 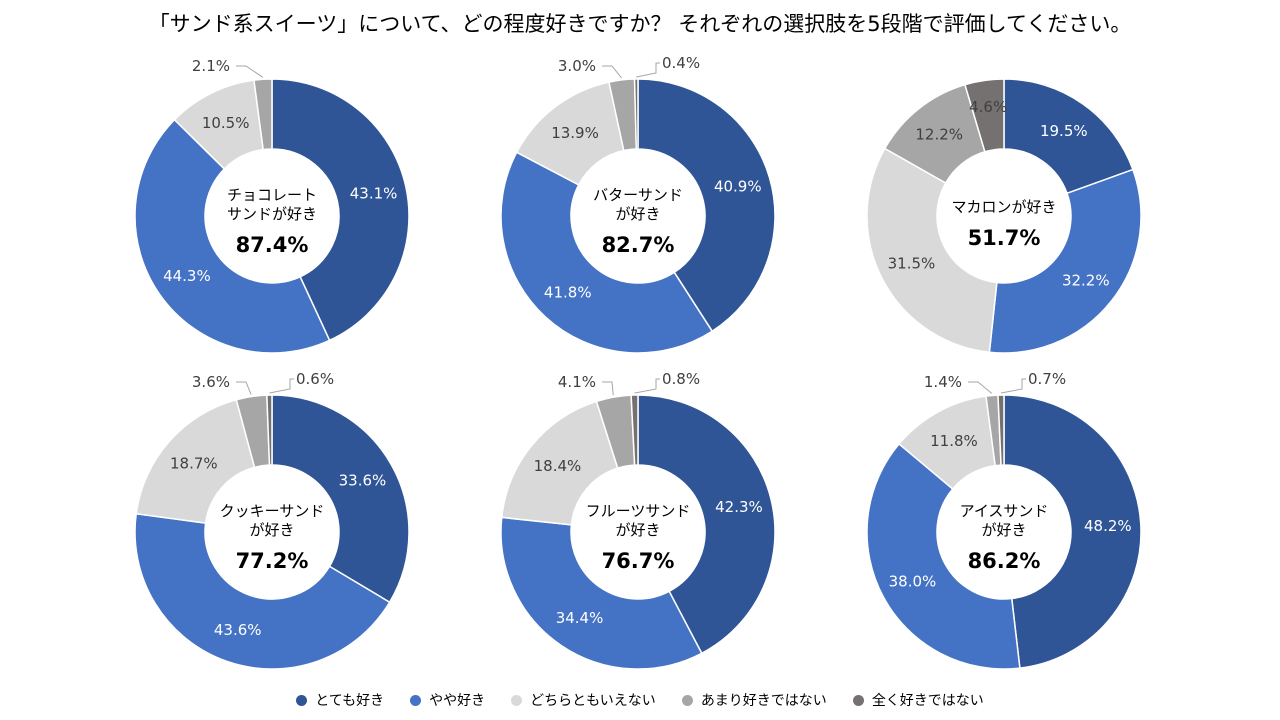 What do you see at coordinates (638, 561) in the screenshot?
I see `center-total: 76.7%` at bounding box center [638, 561].